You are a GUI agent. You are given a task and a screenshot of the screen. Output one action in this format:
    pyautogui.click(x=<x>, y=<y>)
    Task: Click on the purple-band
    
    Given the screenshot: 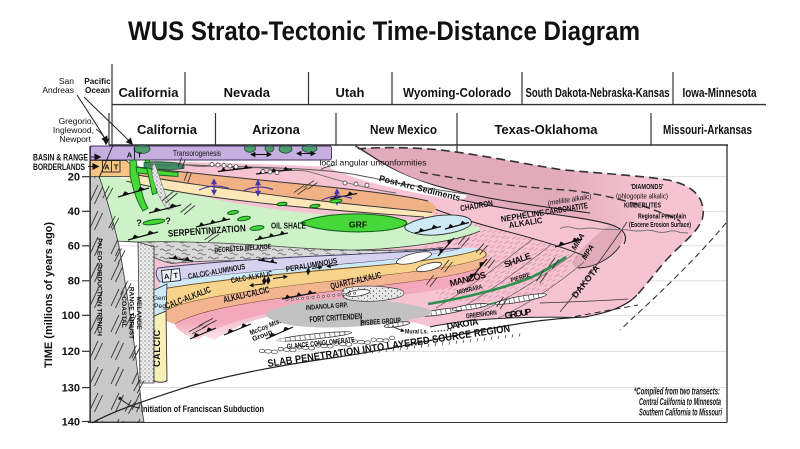 What is the action you would take?
    pyautogui.click(x=211, y=152)
    